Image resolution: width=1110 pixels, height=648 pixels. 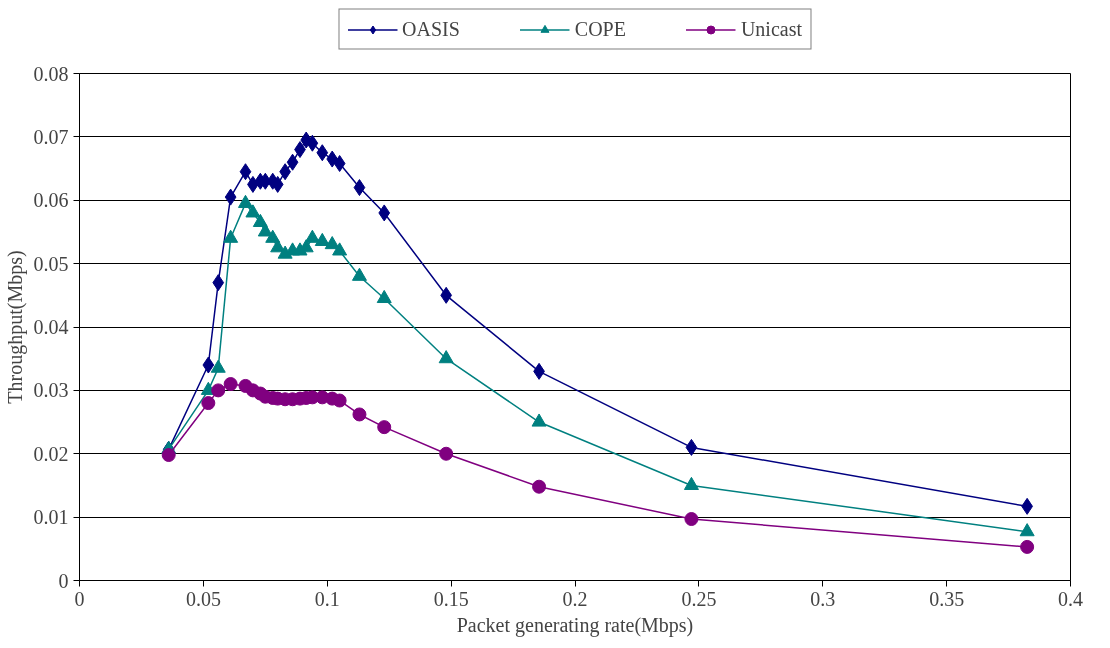 I want to click on y-tick-label: 0, so click(x=63, y=580).